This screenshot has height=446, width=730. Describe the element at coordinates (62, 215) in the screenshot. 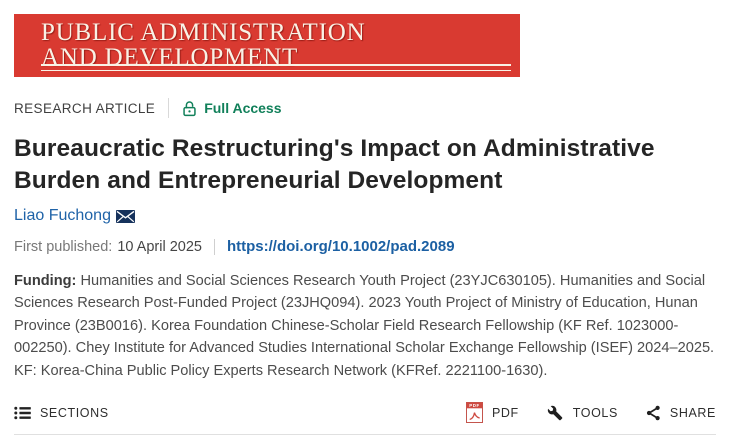

I see `author-link: Liao Fuchong` at that location.